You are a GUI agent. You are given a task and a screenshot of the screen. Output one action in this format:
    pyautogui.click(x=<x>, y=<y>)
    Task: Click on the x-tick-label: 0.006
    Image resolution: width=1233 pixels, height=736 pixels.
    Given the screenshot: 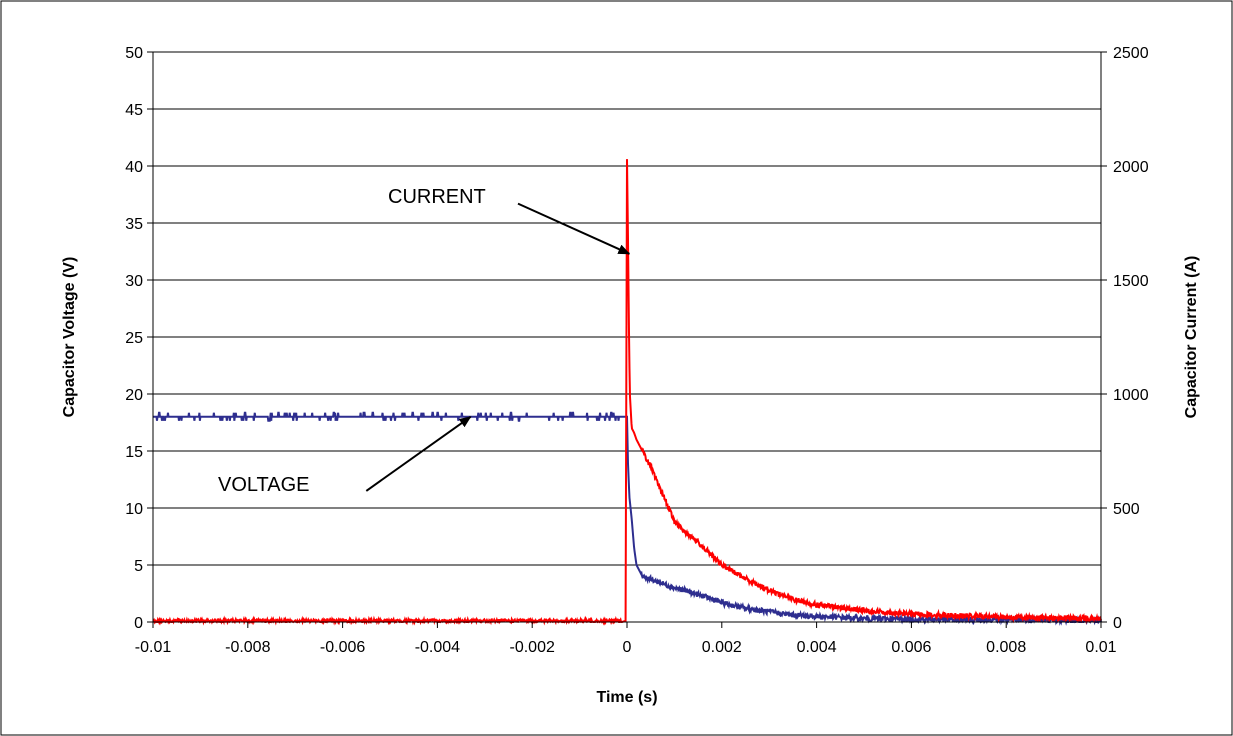 What is the action you would take?
    pyautogui.click(x=911, y=647)
    